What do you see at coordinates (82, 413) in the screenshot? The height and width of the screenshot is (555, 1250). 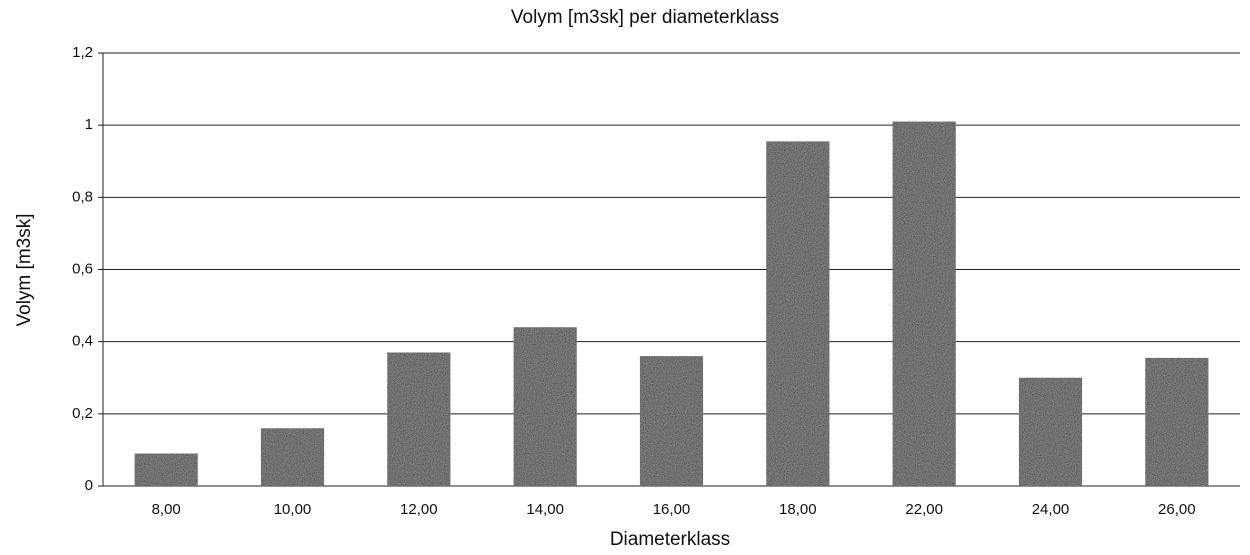 I see `y-tick-label: 0,2` at bounding box center [82, 413].